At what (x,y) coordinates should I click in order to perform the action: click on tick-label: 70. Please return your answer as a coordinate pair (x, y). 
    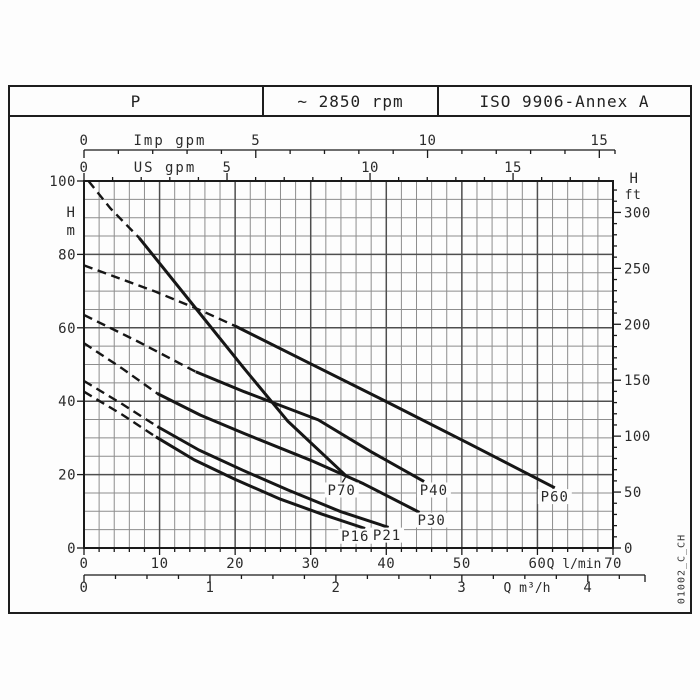
    Looking at the image, I should click on (613, 564).